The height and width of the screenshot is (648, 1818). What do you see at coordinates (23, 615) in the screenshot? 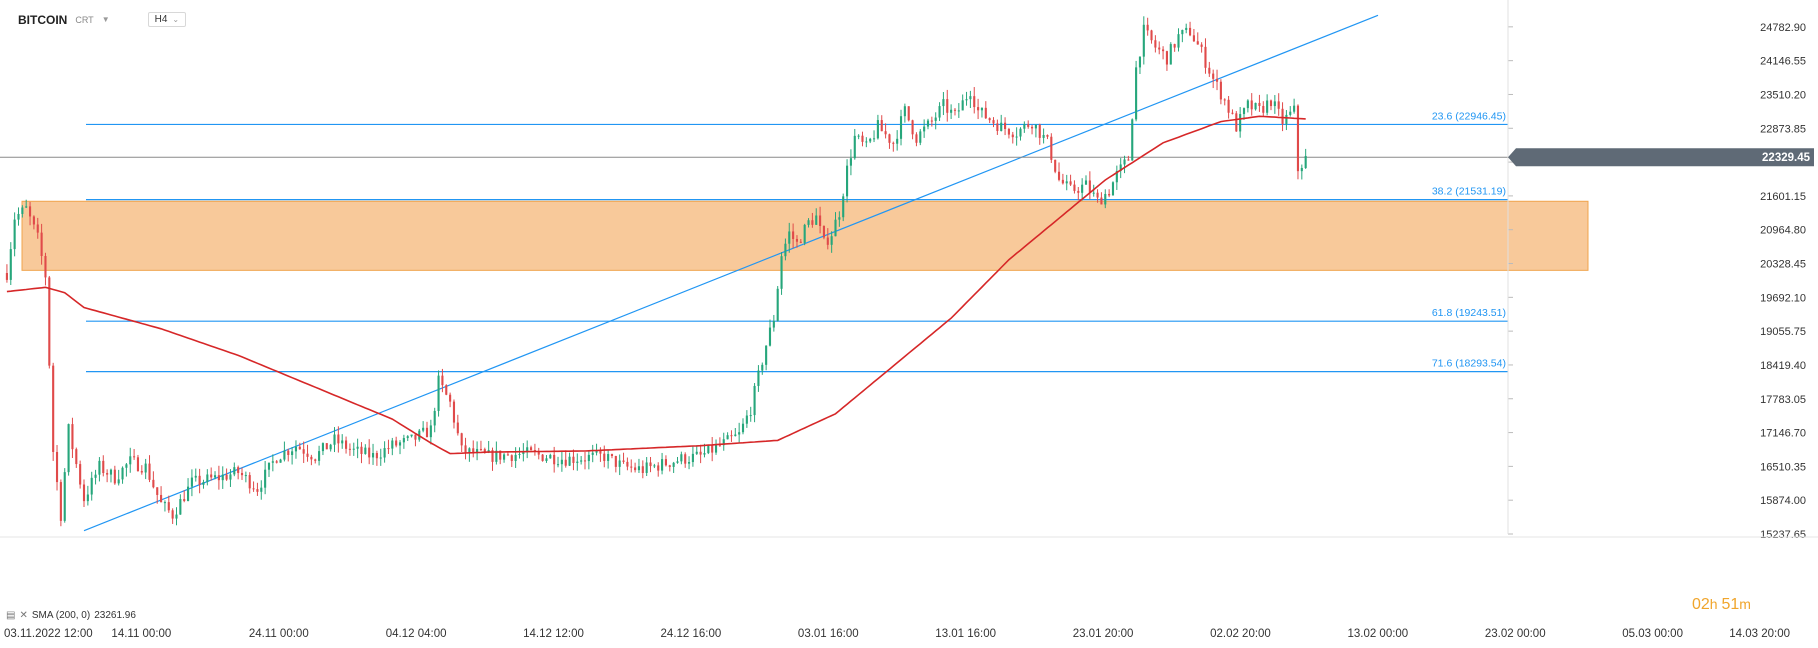
I see `close-icon: ✕` at bounding box center [23, 615].